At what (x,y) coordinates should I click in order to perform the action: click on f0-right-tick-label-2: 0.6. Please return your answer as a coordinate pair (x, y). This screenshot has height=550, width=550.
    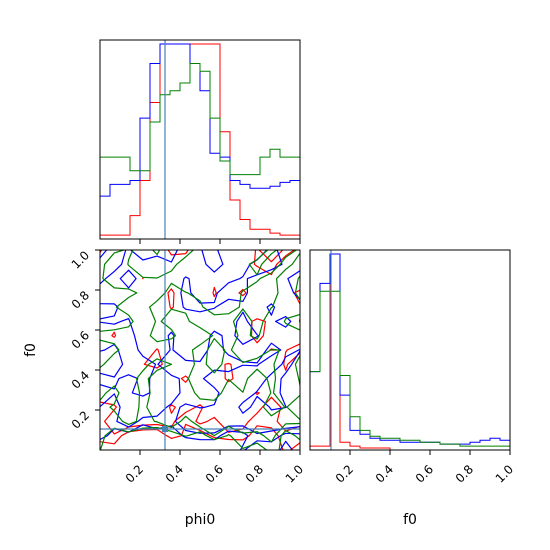
    Looking at the image, I should click on (424, 473).